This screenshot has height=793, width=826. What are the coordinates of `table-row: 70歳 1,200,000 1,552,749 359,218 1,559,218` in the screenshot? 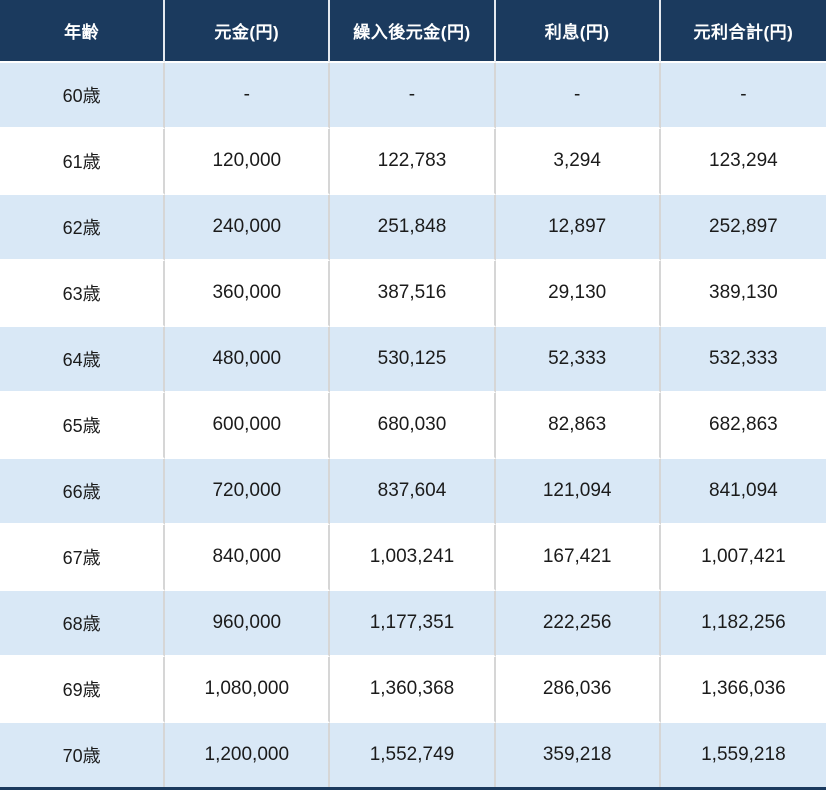 It's located at (413, 755).